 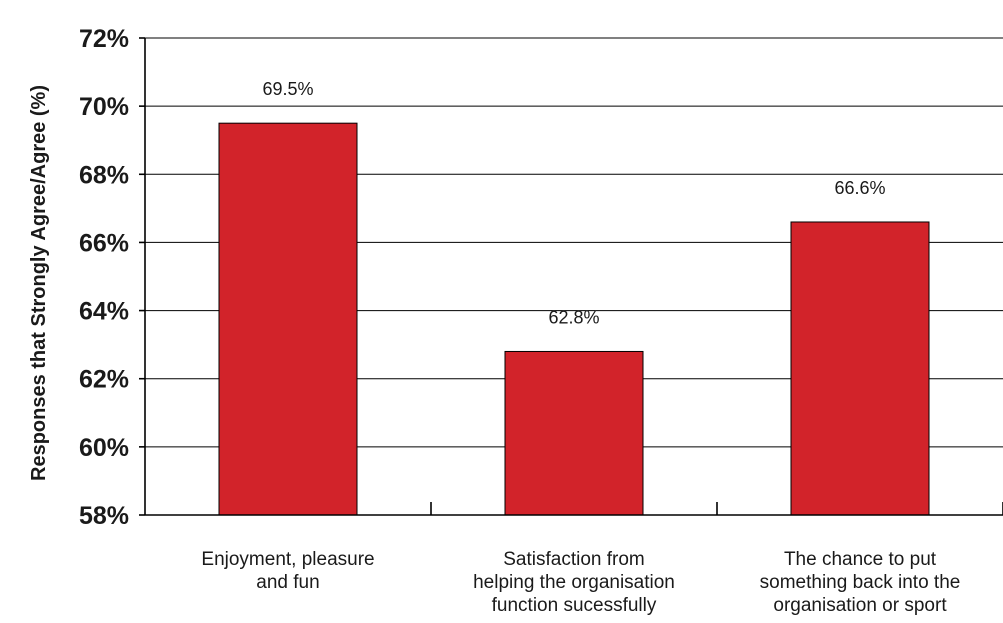 What do you see at coordinates (287, 559) in the screenshot?
I see `x-category-label-line: Enjoyment, pleasure` at bounding box center [287, 559].